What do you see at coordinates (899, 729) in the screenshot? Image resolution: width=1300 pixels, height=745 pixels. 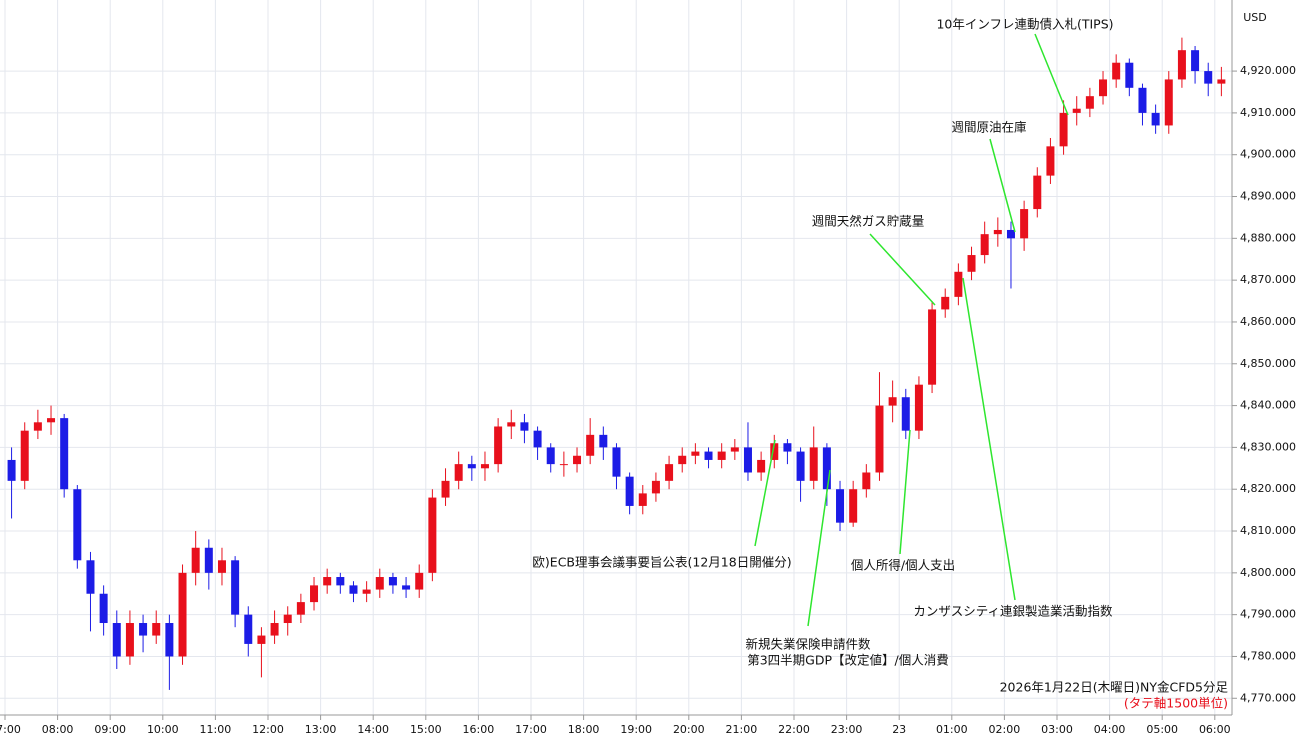 I see `x-tick-label: 23` at bounding box center [899, 729].